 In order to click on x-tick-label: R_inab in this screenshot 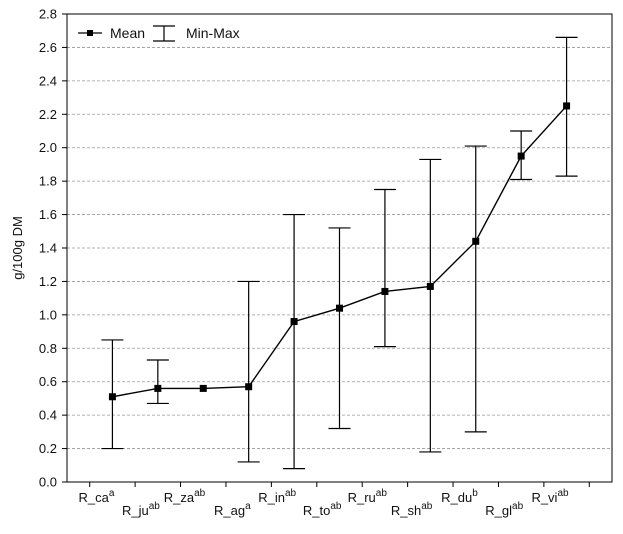, I will do `click(277, 496)`.